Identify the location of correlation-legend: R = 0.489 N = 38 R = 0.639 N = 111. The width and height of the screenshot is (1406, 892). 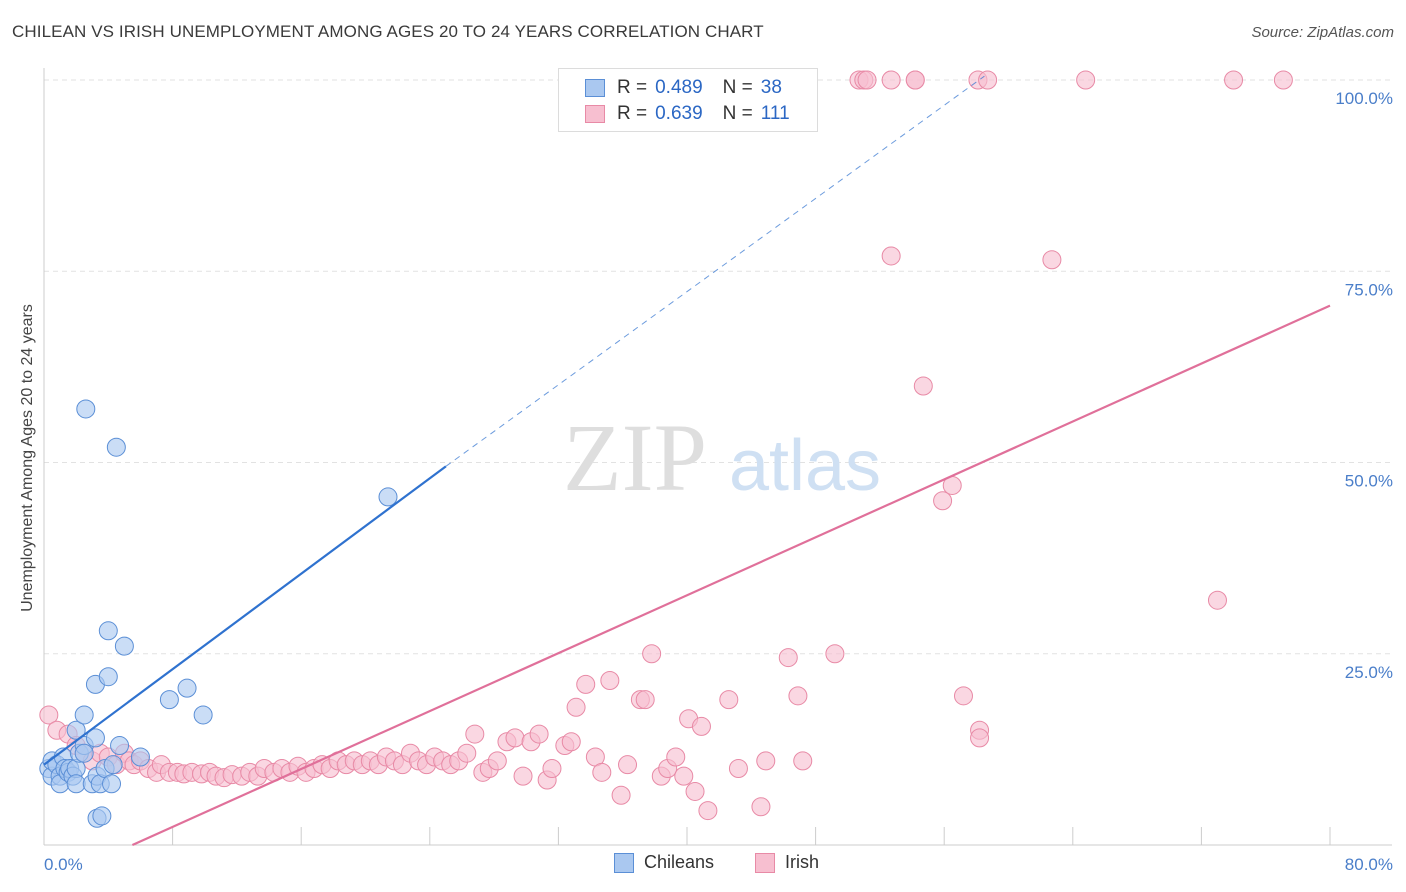
(688, 100).